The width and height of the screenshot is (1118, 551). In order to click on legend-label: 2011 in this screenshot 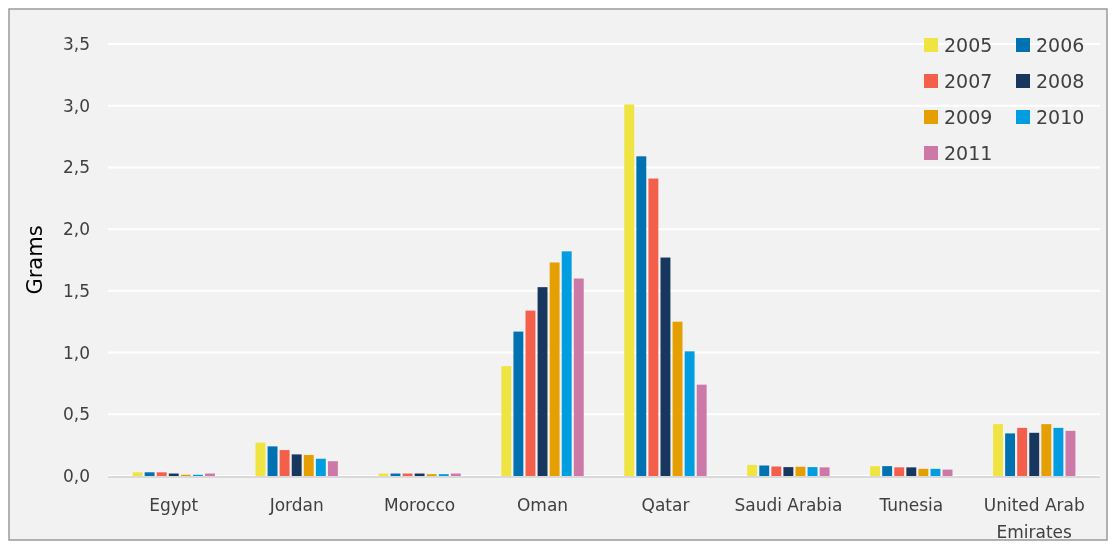, I will do `click(968, 152)`.